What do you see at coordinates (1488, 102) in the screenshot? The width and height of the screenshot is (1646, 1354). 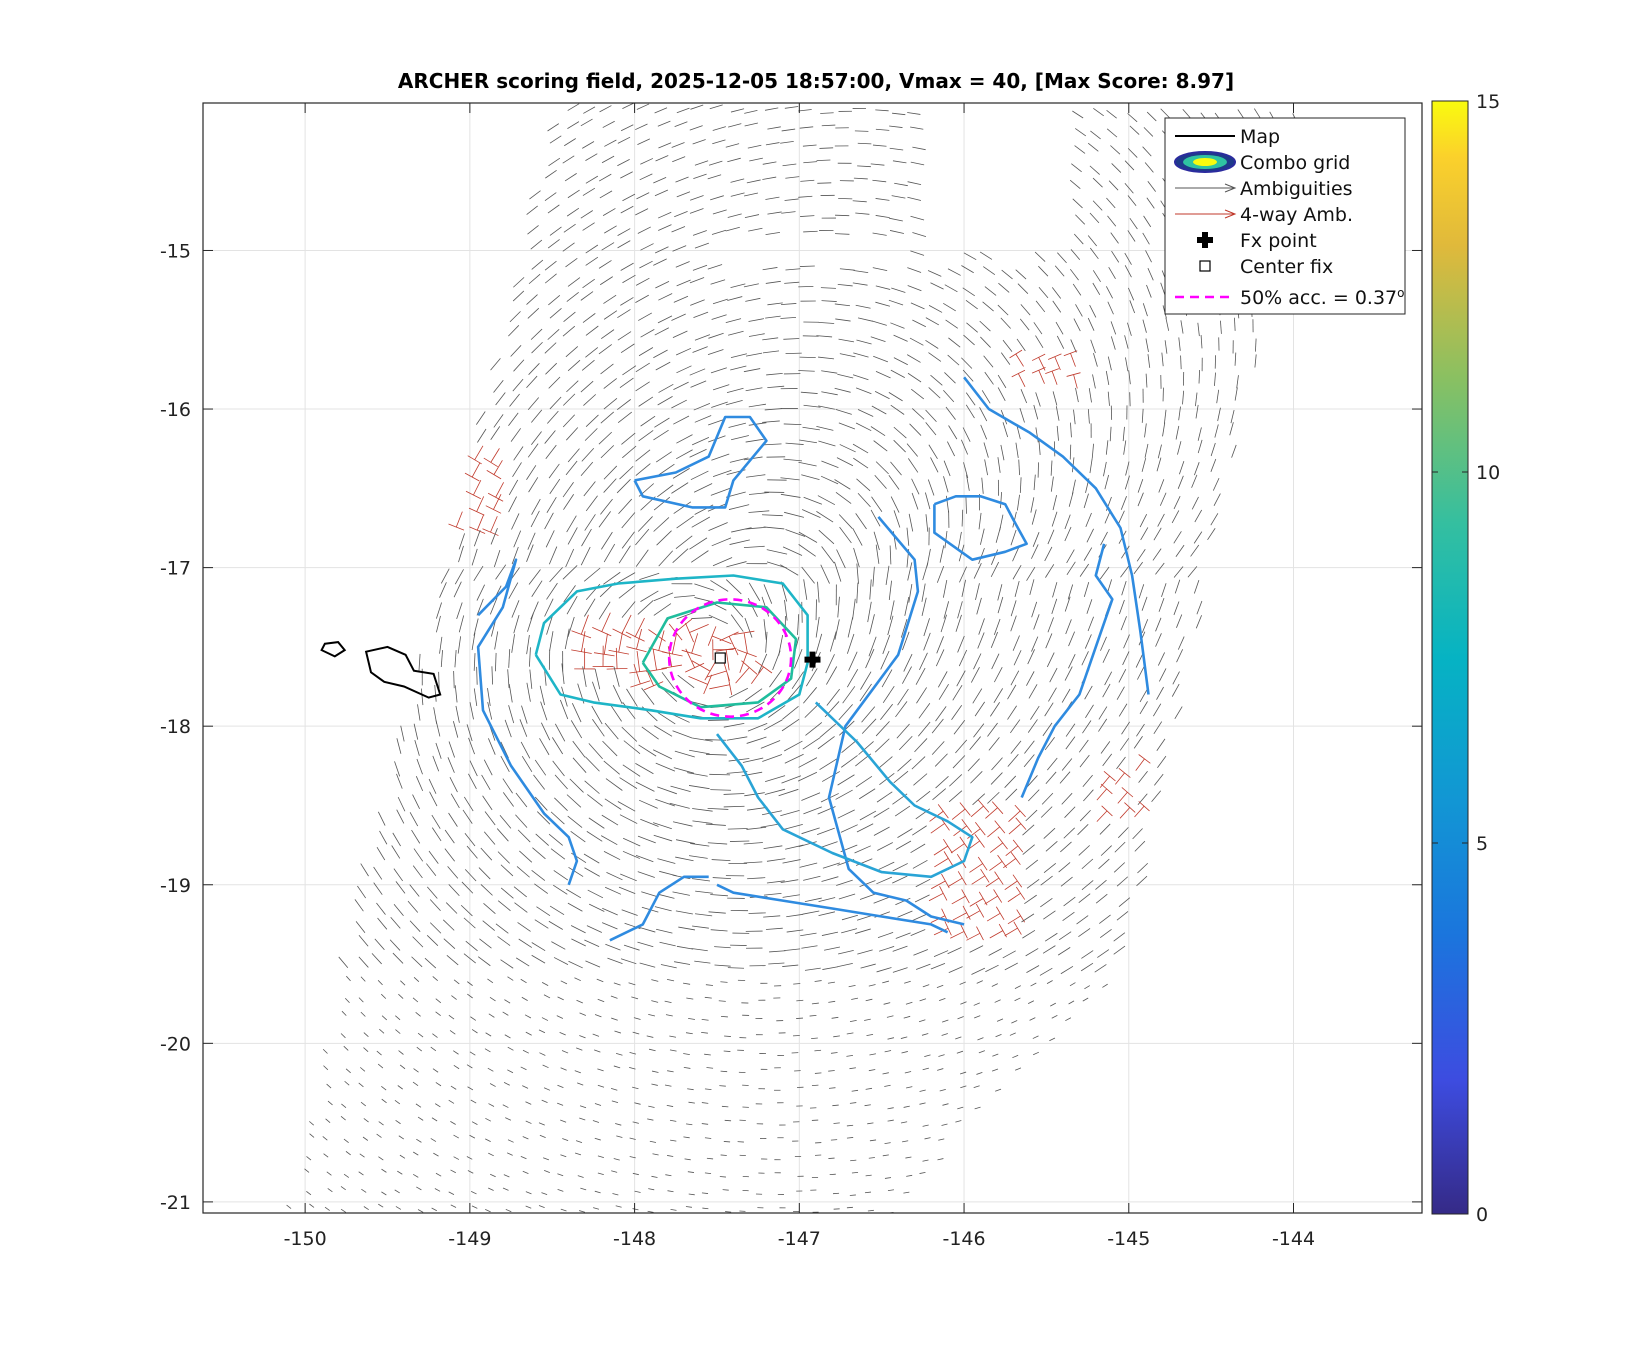 I see `colorbar-tick-label: 15` at bounding box center [1488, 102].